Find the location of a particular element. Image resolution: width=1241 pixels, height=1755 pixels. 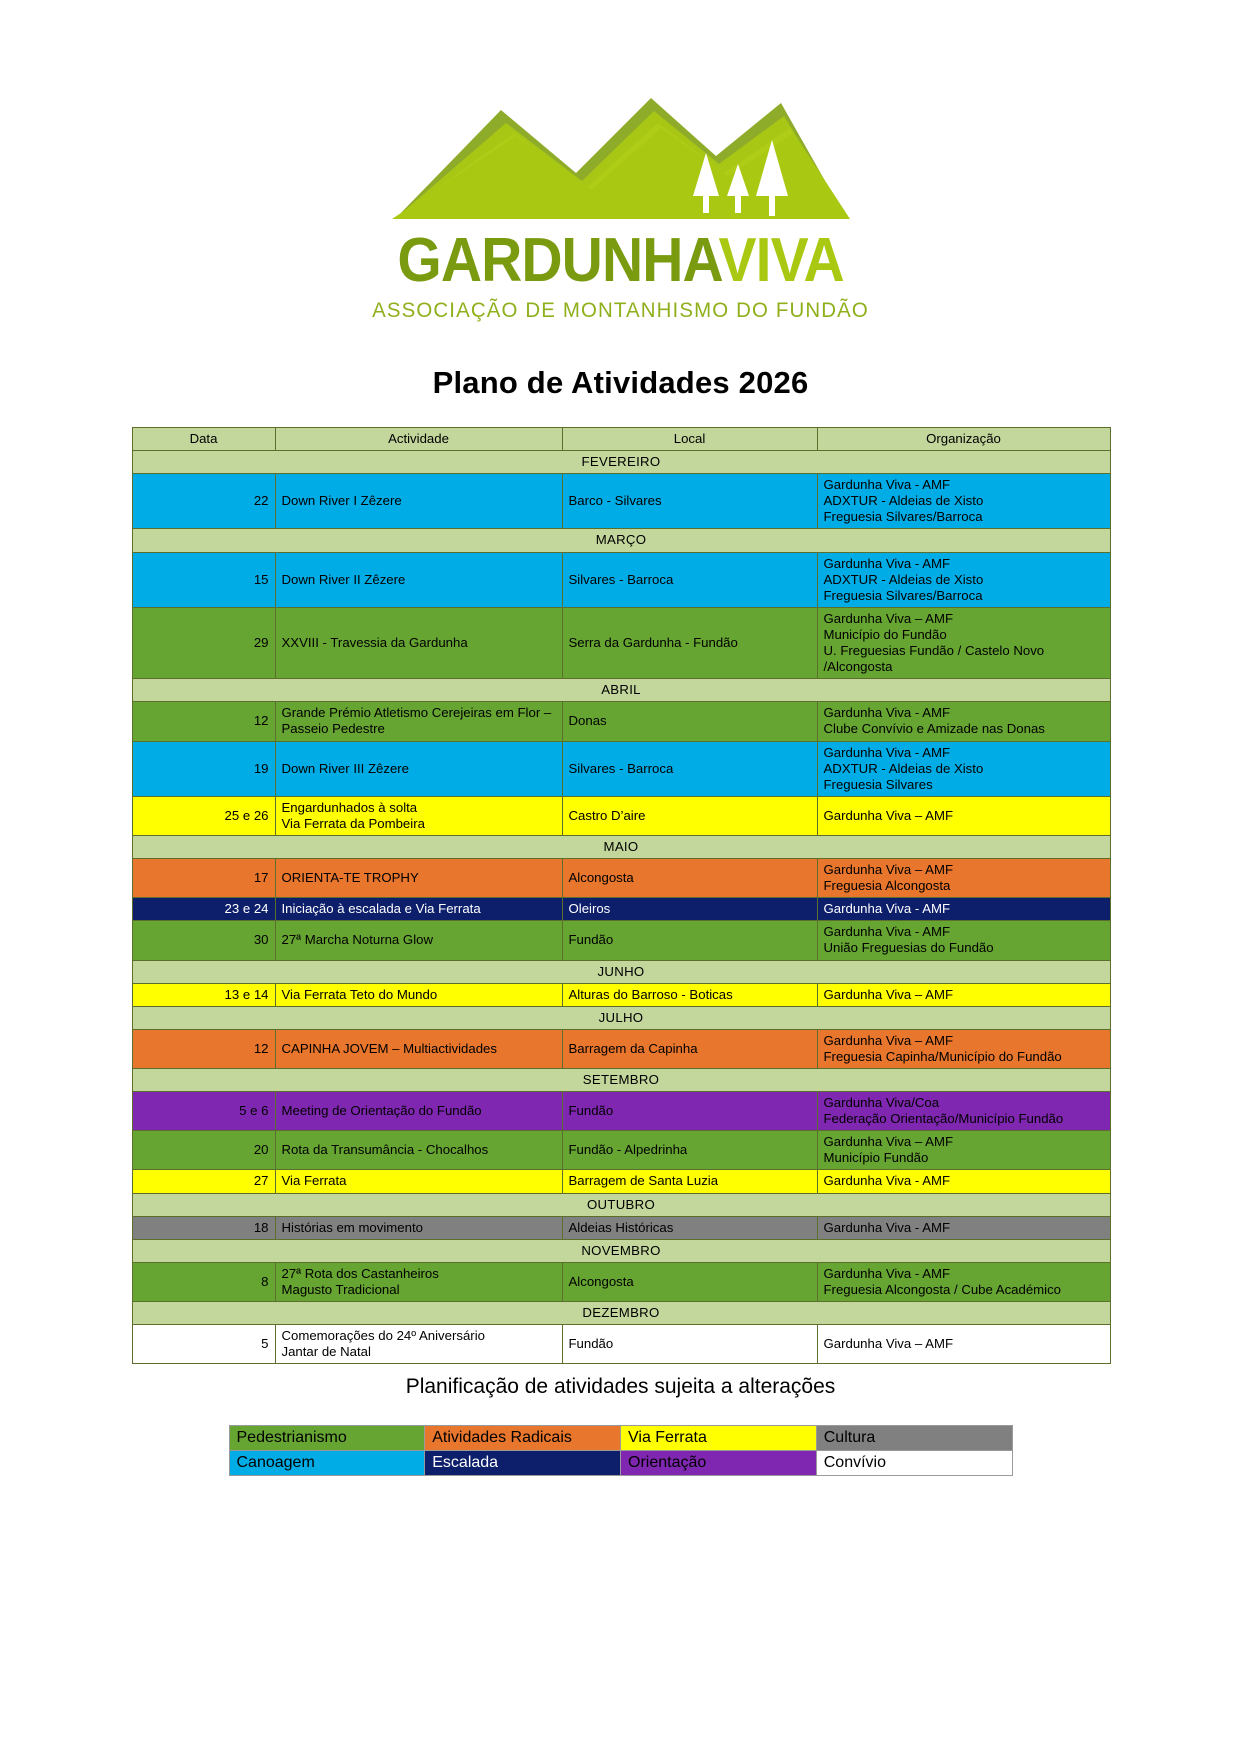

column-header: Local is located at coordinates (689, 439).